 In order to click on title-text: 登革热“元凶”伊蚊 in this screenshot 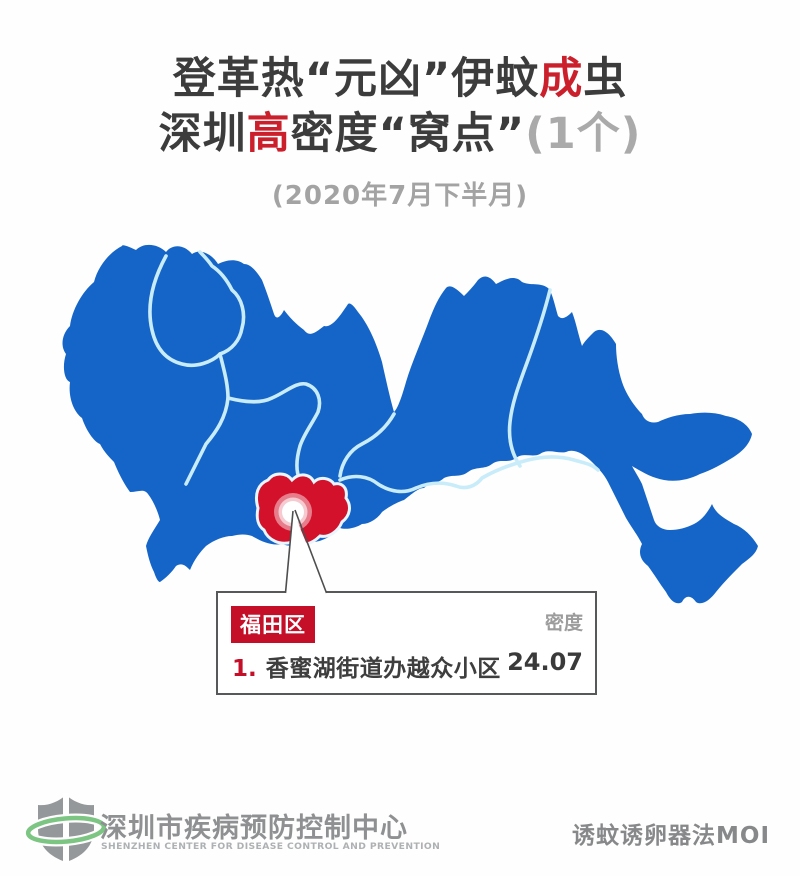, I will do `click(356, 79)`.